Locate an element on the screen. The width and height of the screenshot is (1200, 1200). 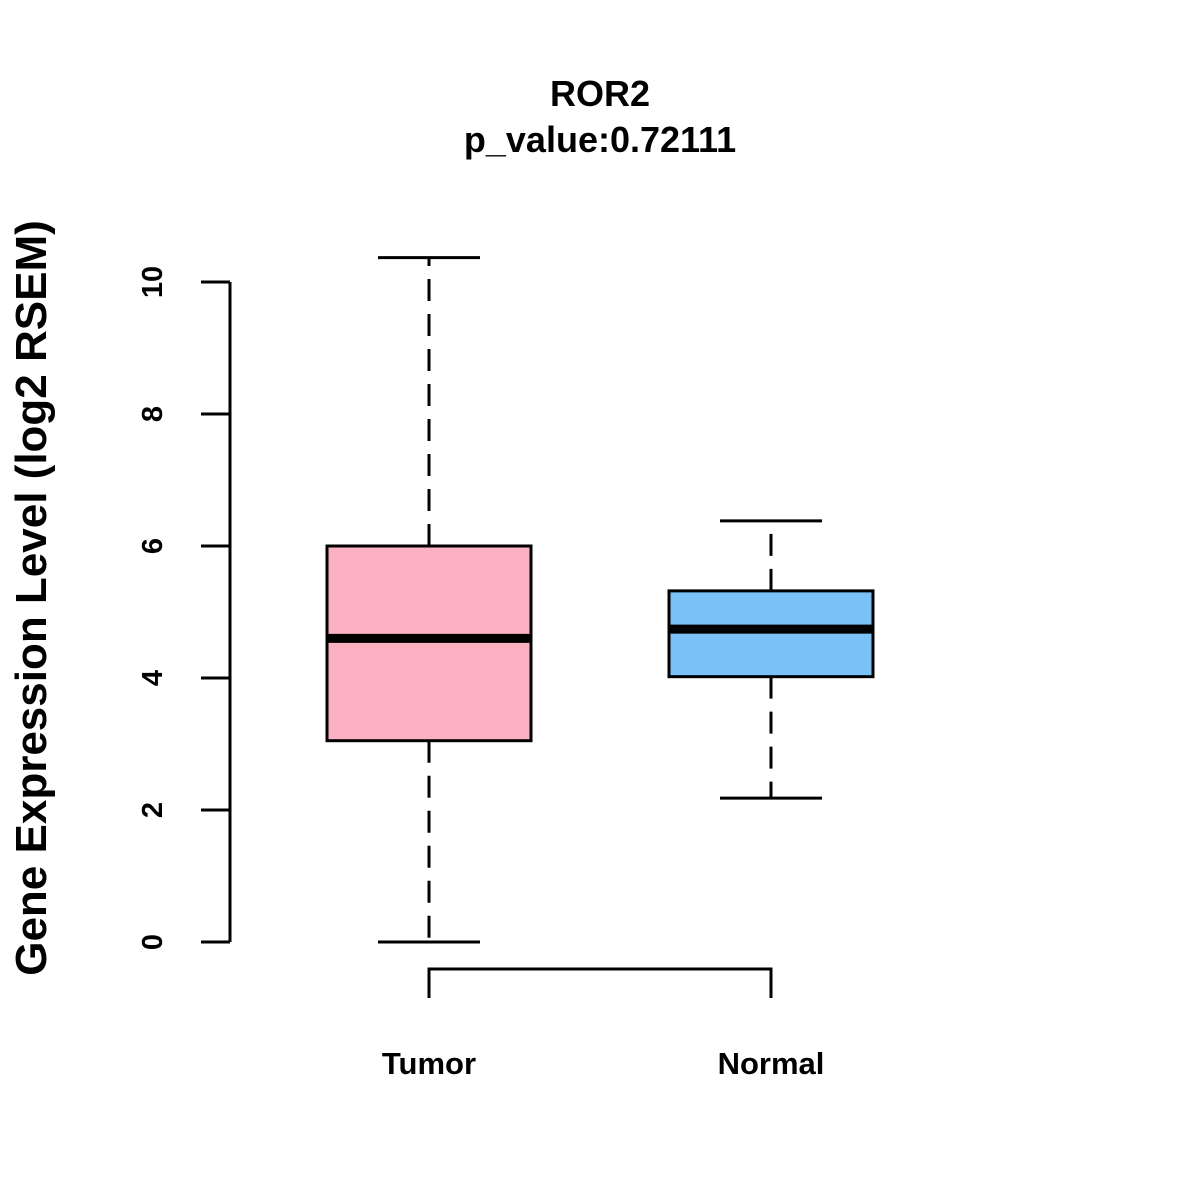
y-axis: 0 2 4 6 8 10 is located at coordinates (184, 608).